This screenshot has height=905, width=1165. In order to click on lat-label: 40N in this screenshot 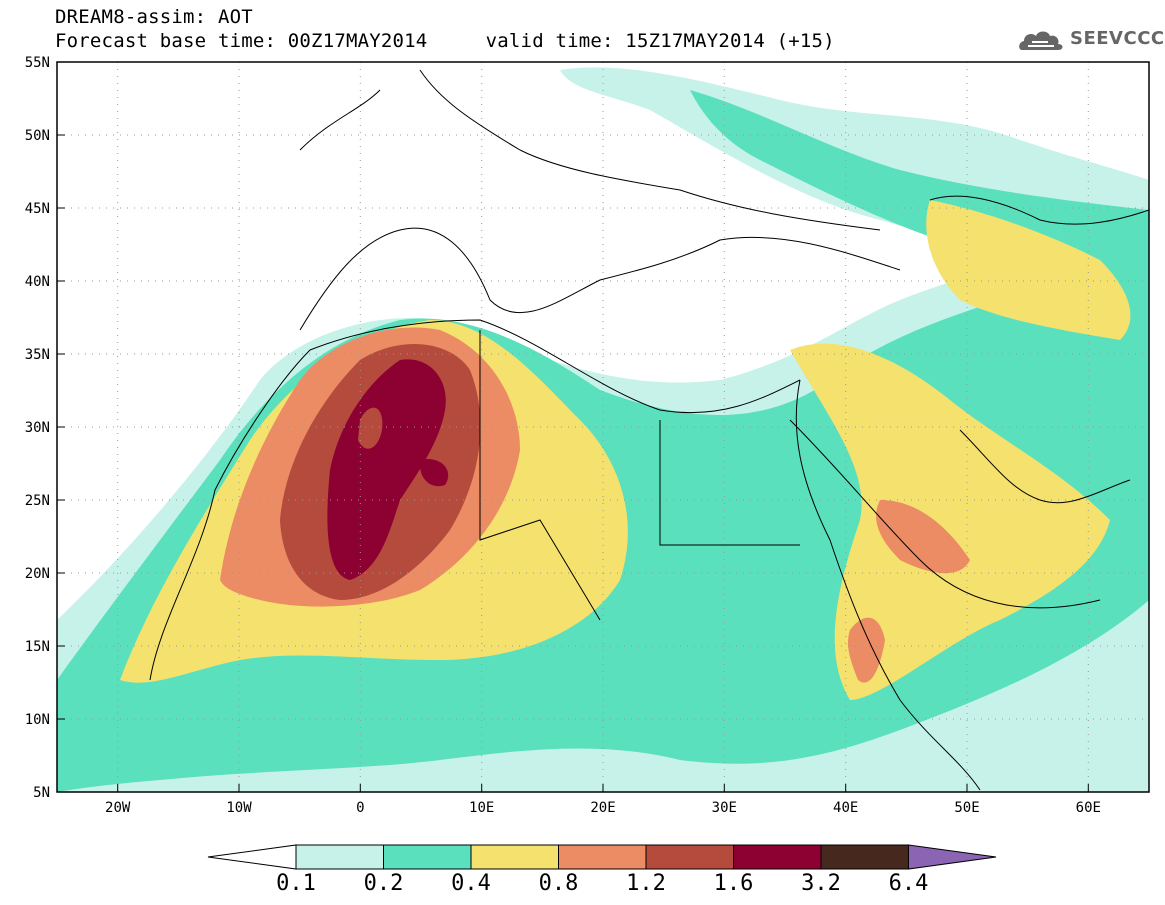, I will do `click(37, 282)`.